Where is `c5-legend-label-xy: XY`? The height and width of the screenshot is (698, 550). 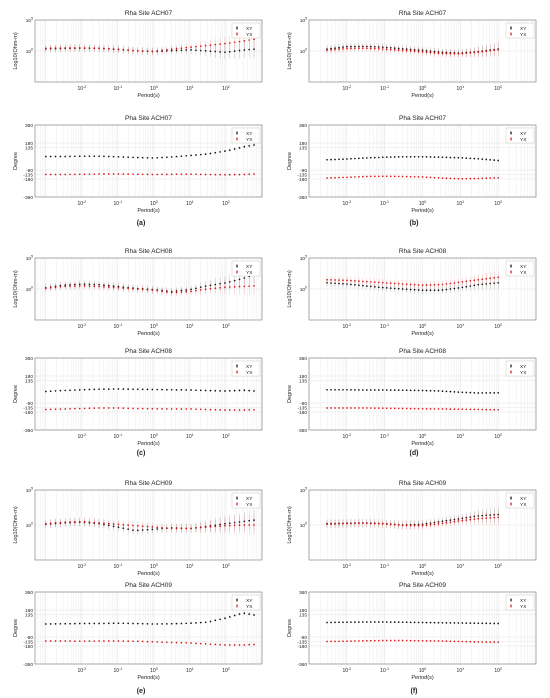 c5-legend-label-xy: XY is located at coordinates (249, 367).